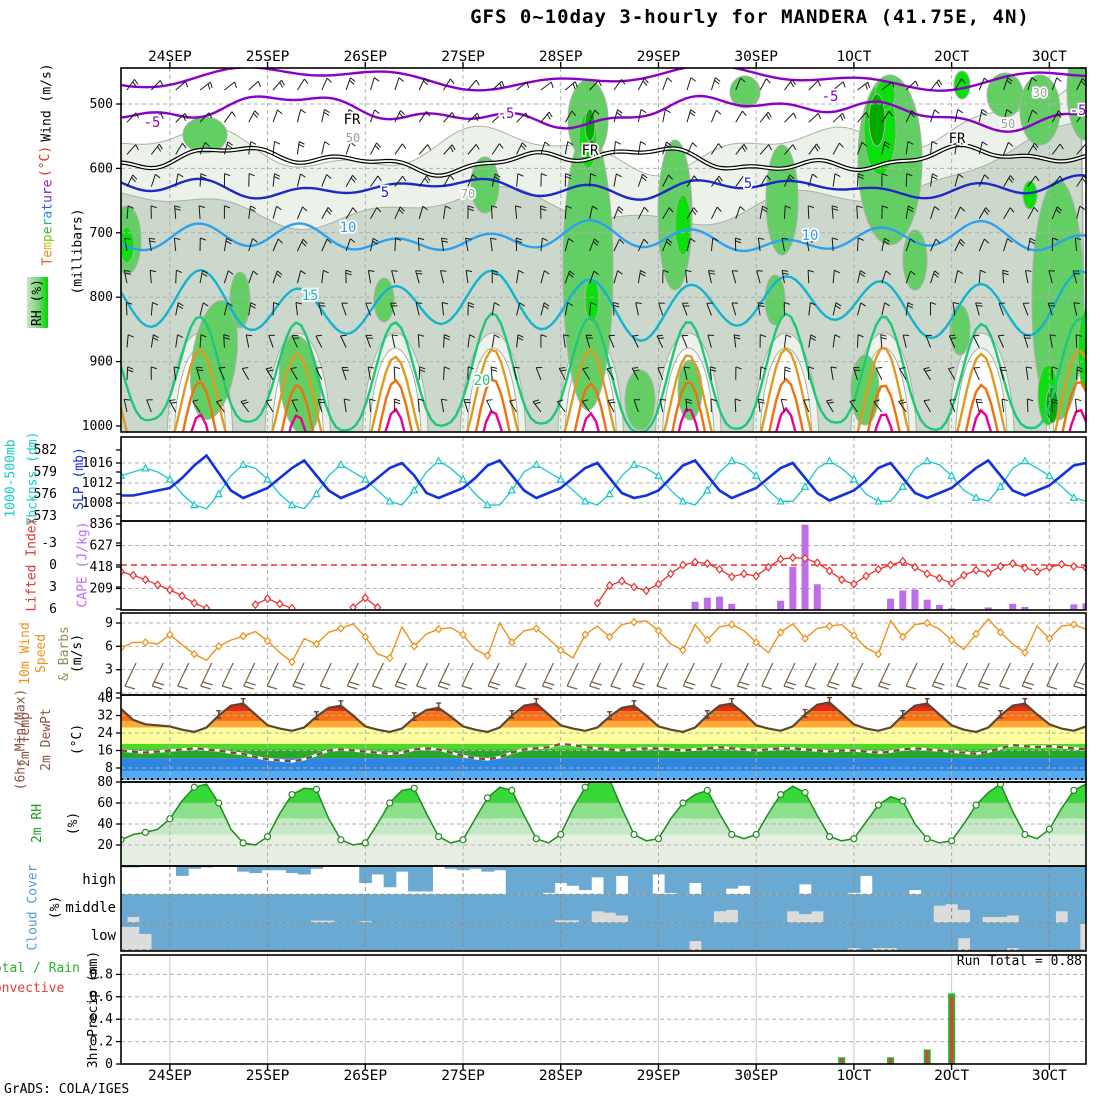  What do you see at coordinates (33, 907) in the screenshot?
I see `axis-label-cloud-cover: Cloud Cover` at bounding box center [33, 907].